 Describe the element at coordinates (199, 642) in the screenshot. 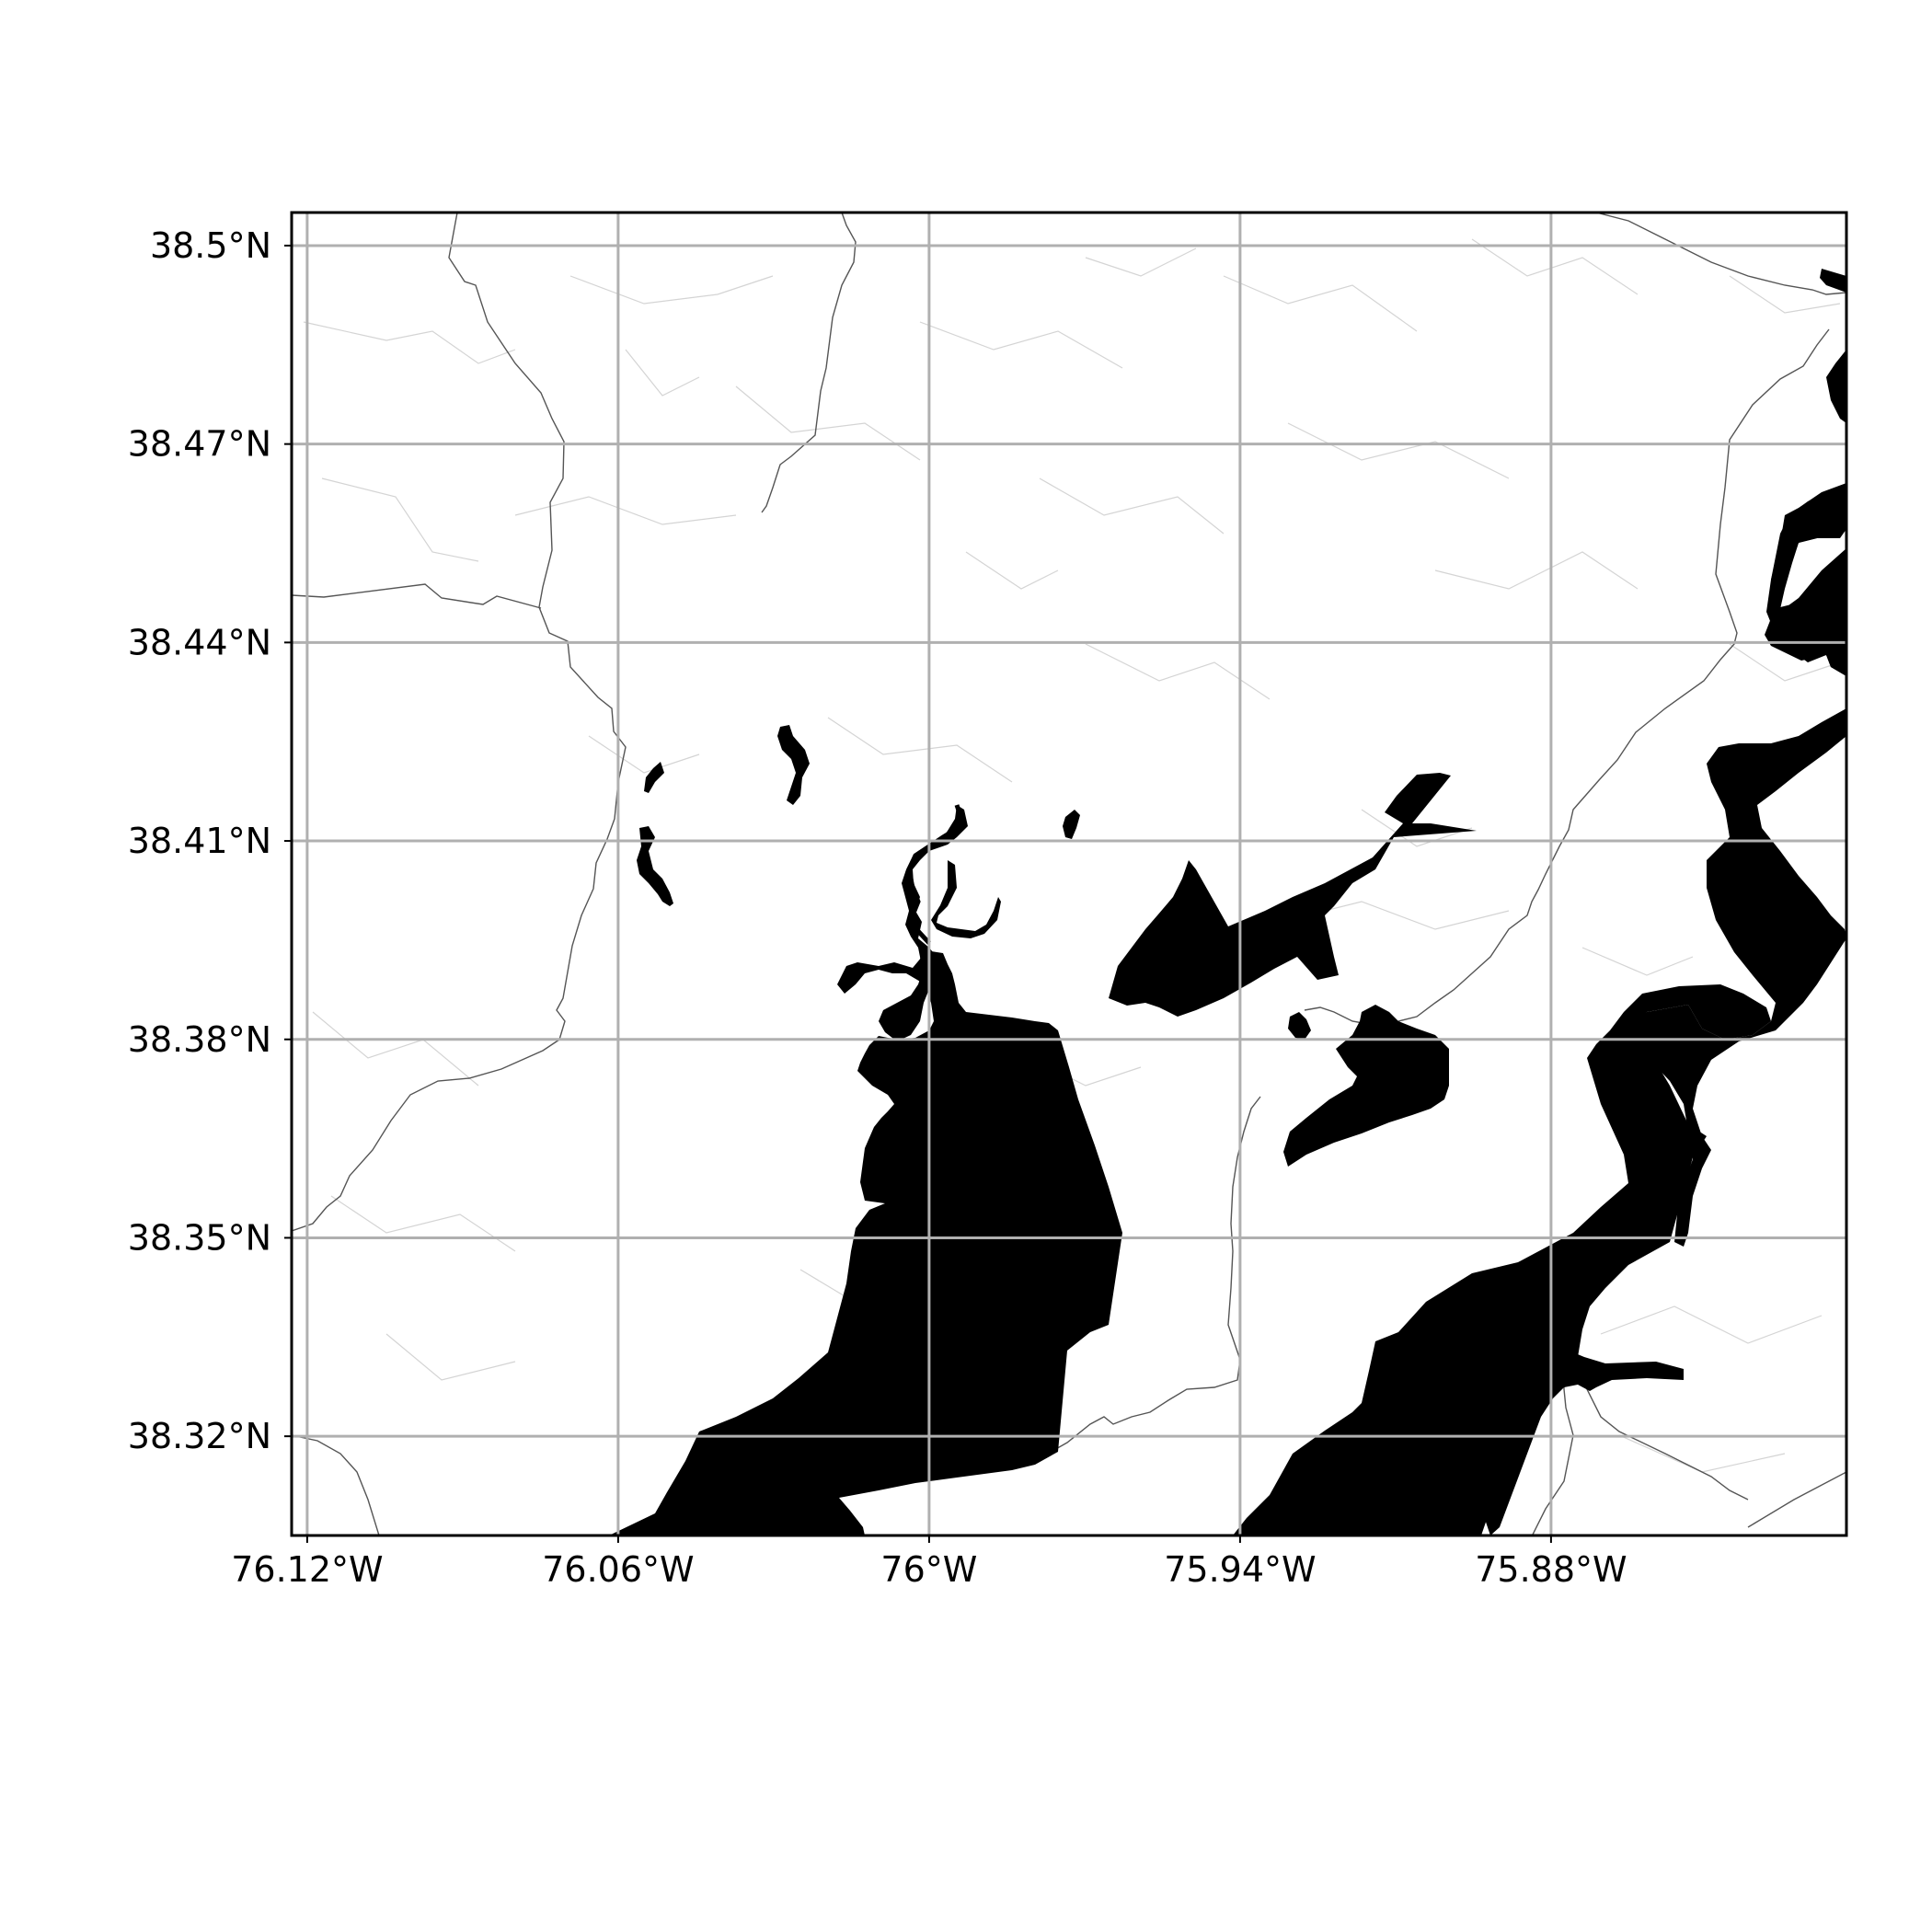

I see `y-tick-label: 38.44°N` at that location.